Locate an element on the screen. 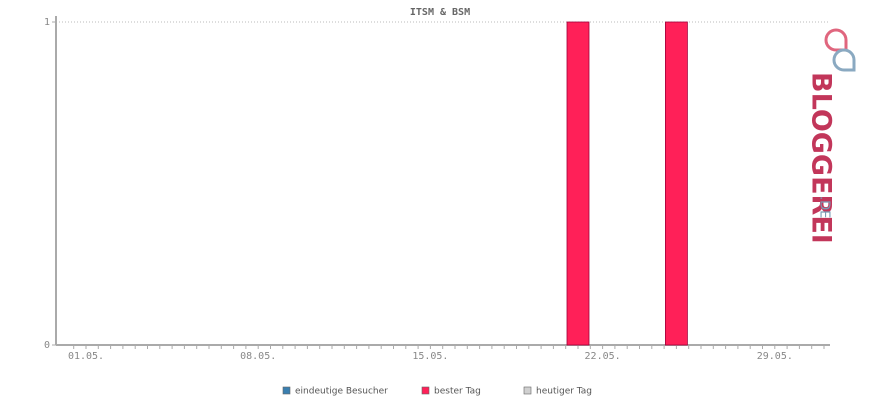 Image resolution: width=870 pixels, height=400 pixels. logo-text: BLOGGEREI is located at coordinates (821, 158).